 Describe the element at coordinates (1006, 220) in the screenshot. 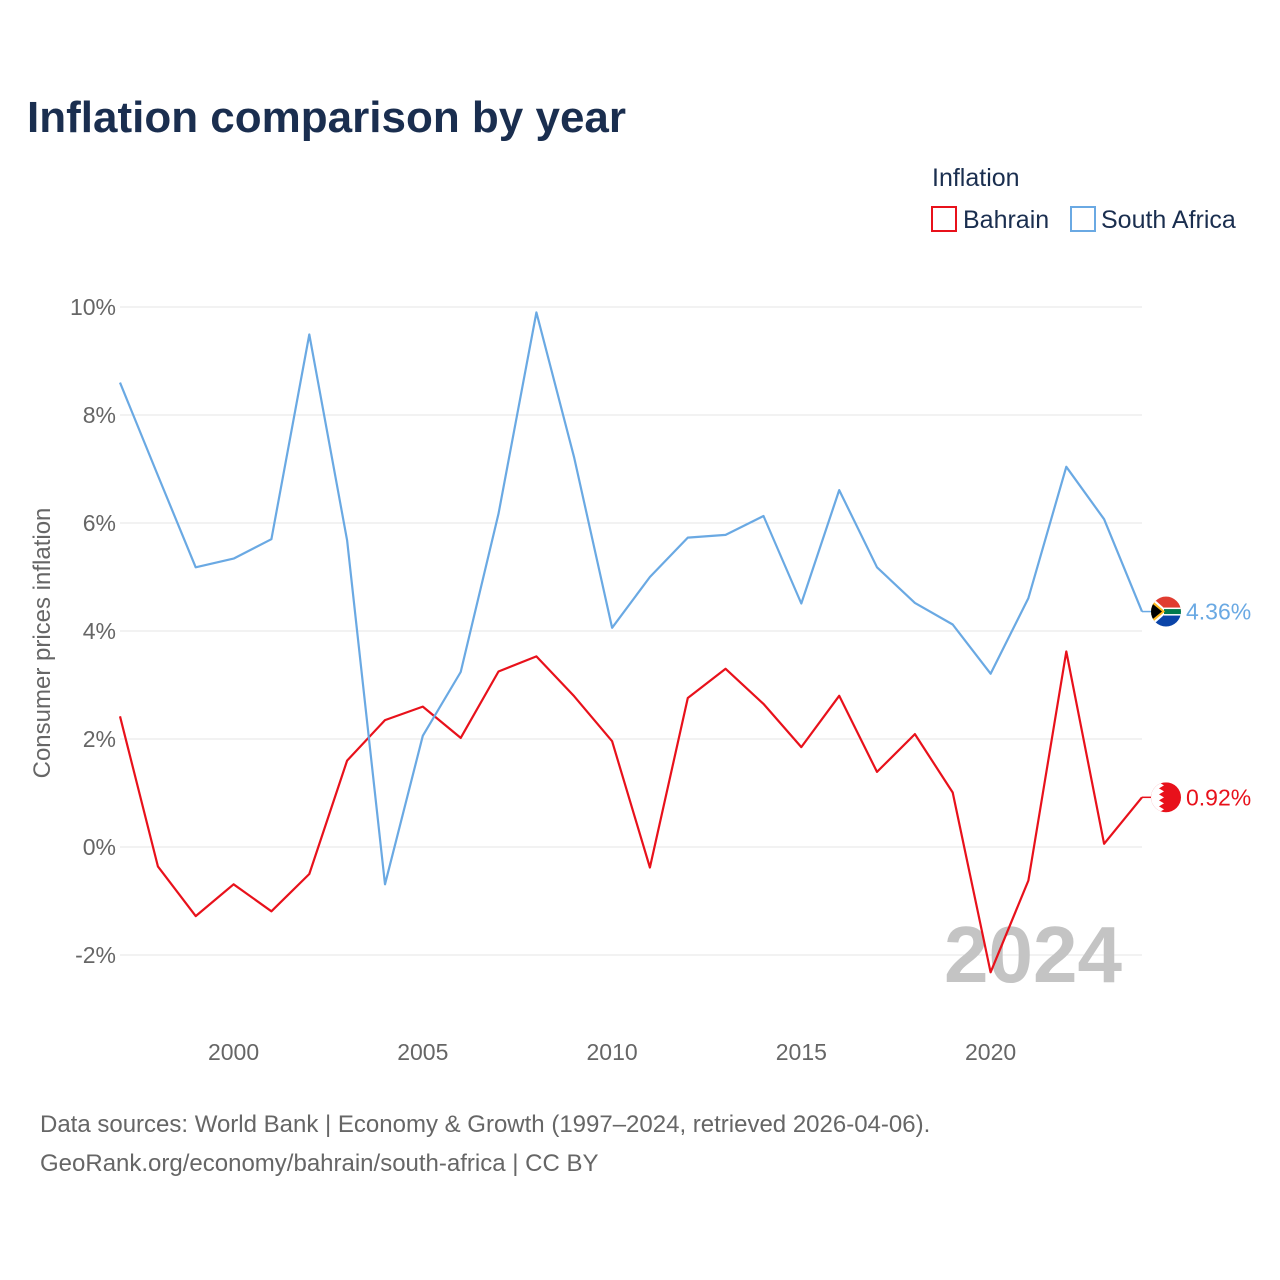

I see `legend-label-bahrain: Bahrain` at that location.